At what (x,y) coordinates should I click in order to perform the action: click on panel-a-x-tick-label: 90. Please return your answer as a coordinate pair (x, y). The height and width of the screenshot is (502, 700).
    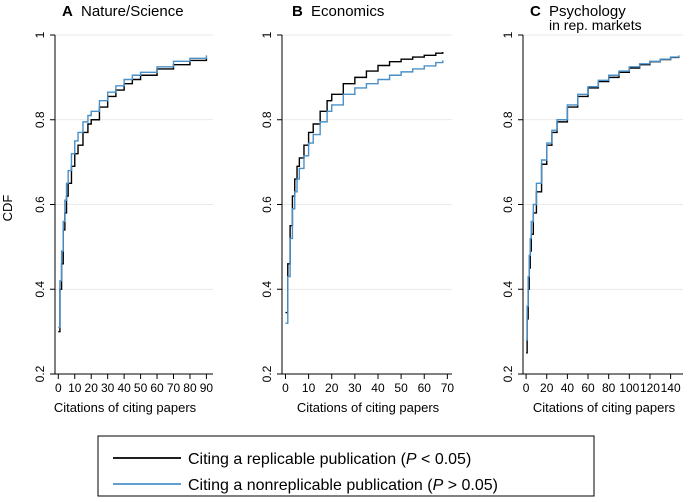
    Looking at the image, I should click on (207, 388).